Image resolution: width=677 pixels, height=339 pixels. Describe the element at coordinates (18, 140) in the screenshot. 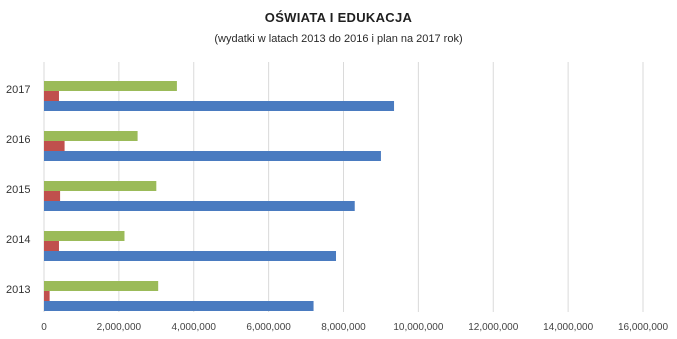

I see `y-tick-label: 2016` at that location.